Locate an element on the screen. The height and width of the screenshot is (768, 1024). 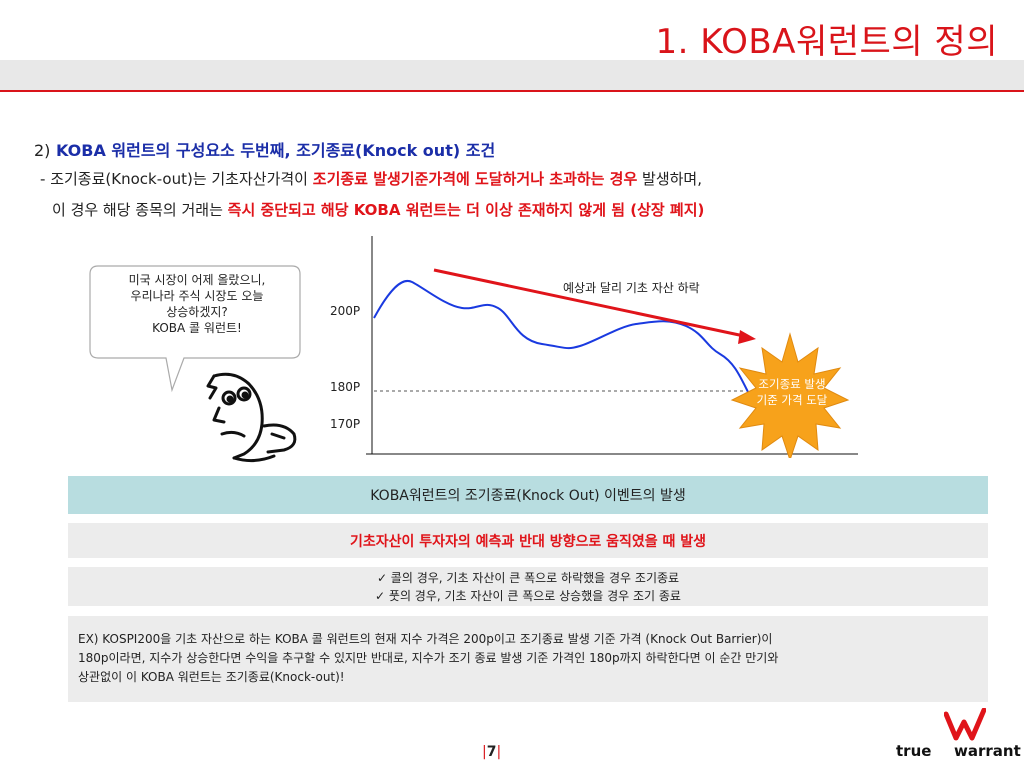
page-pipe-right: | is located at coordinates (499, 752).